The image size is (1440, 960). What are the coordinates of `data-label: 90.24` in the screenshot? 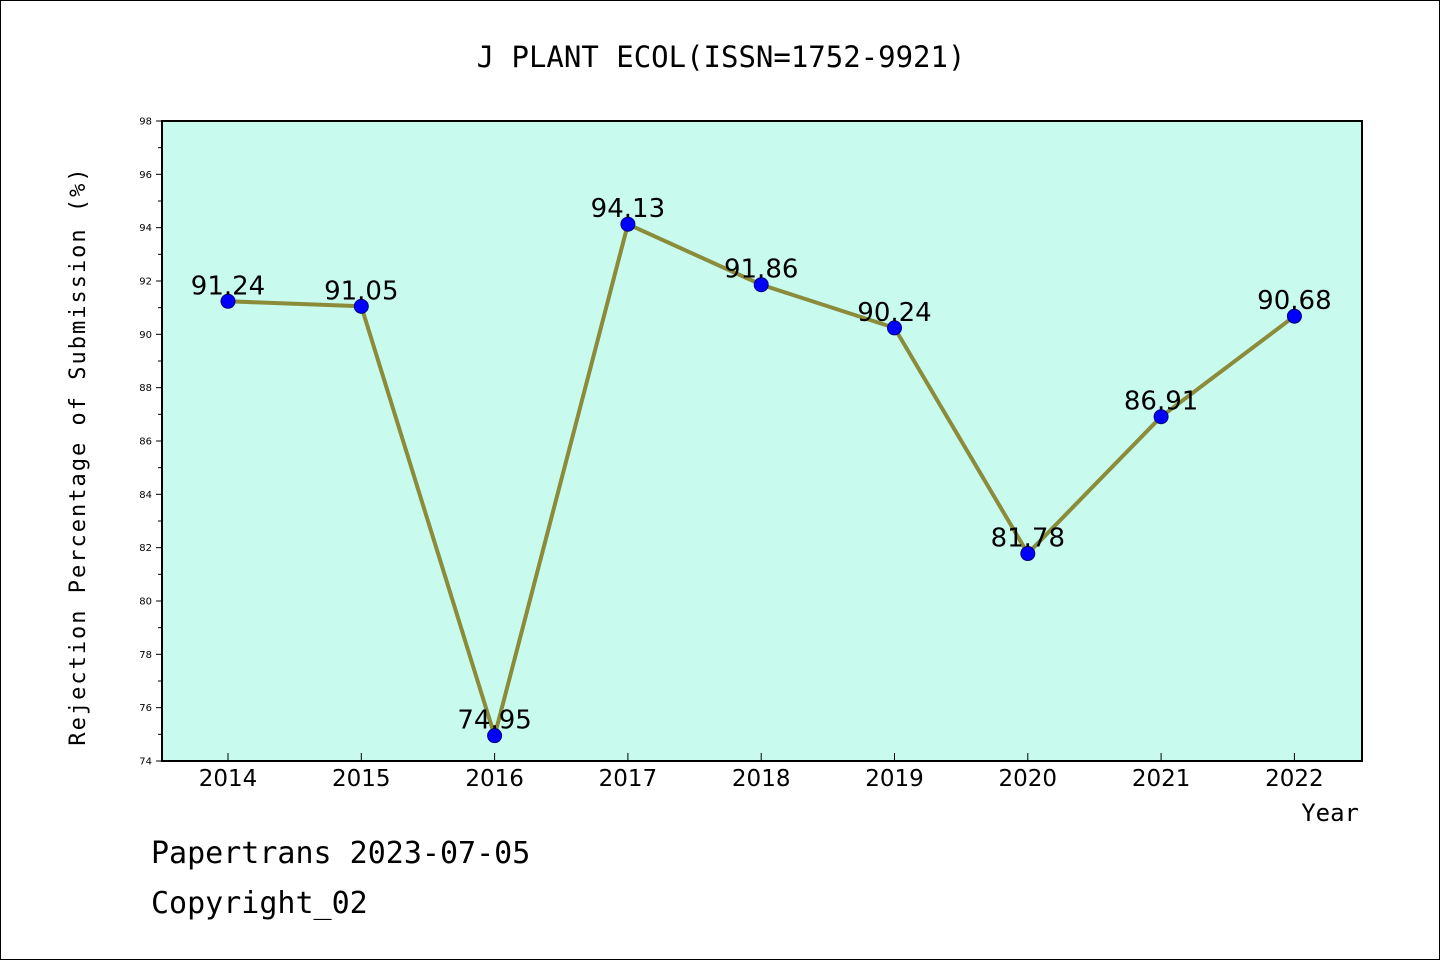 It's located at (894, 313).